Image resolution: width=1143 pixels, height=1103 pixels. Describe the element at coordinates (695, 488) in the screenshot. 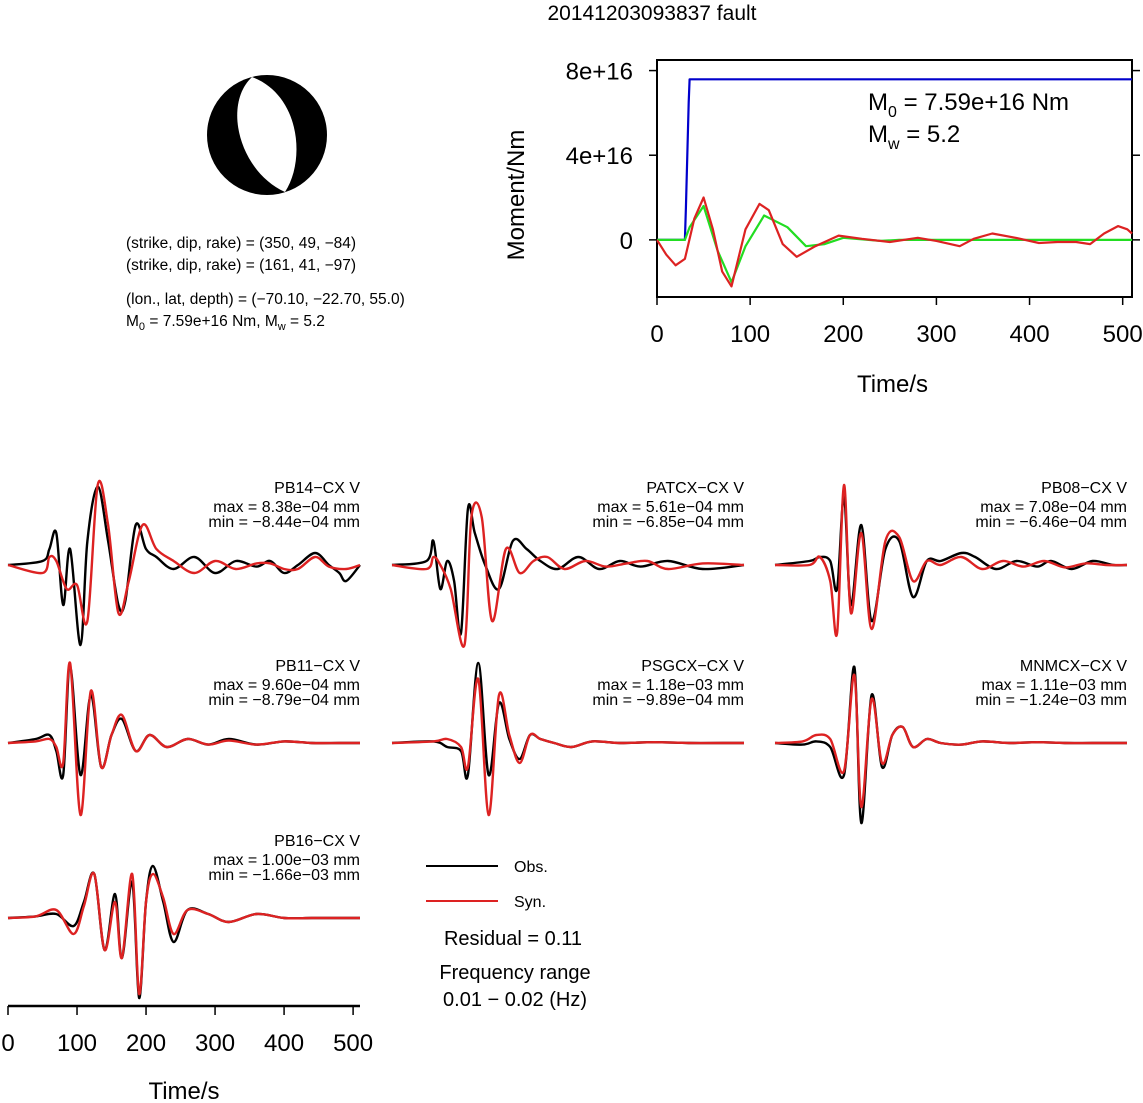

I see `station-name: PATCX−CX V` at that location.